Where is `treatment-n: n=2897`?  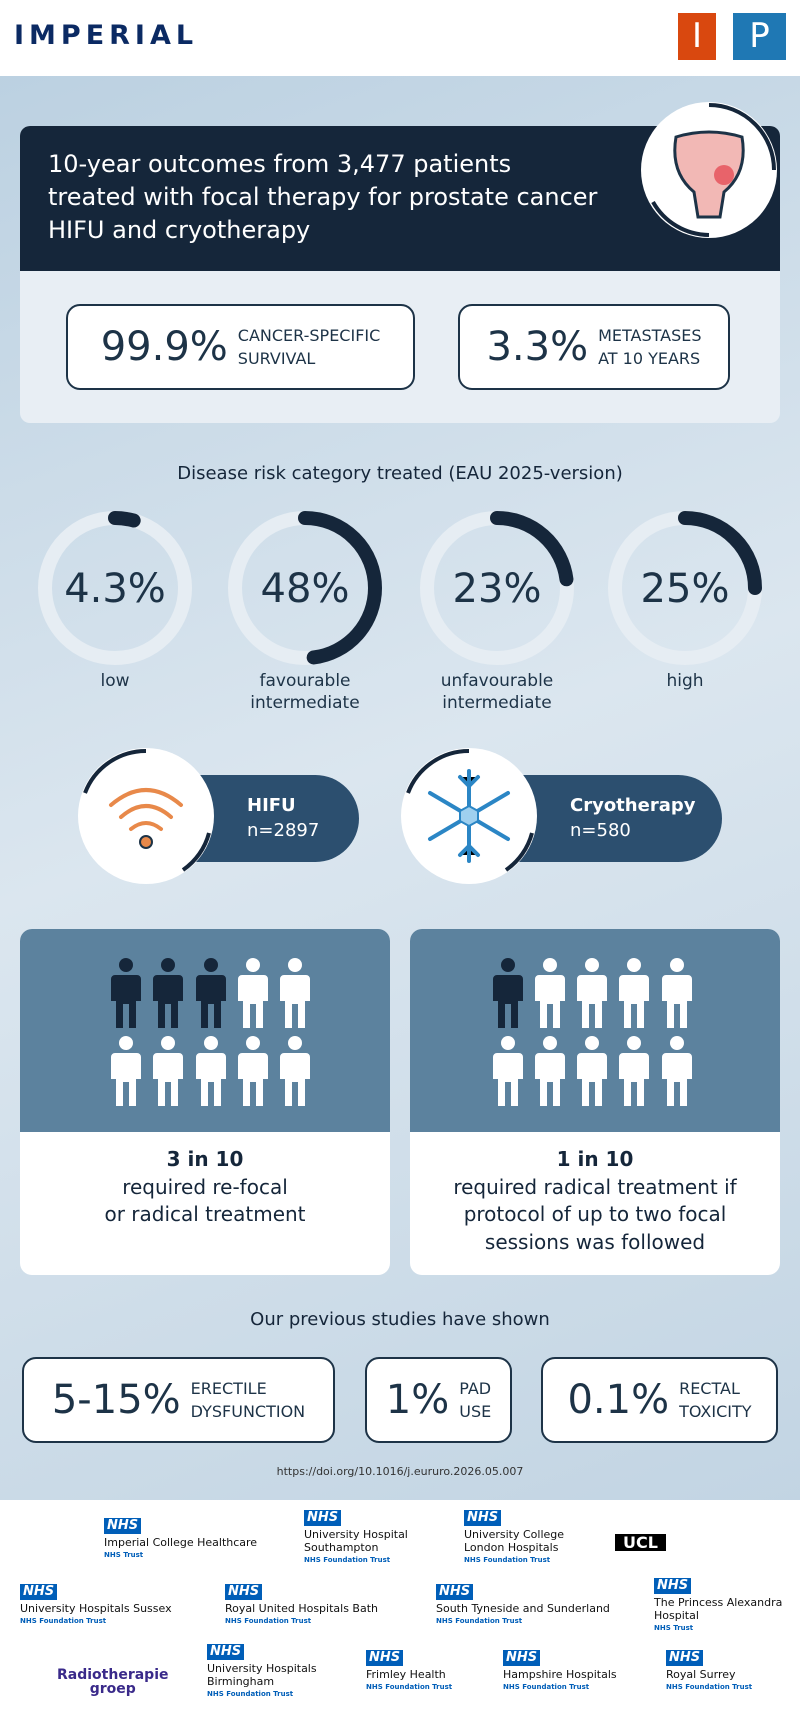
treatment-n: n=2897 is located at coordinates (283, 830).